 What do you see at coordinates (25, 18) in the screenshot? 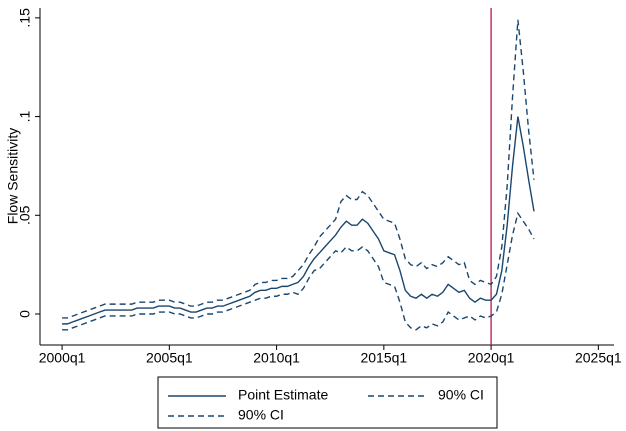
I see `y-tick-label: .15` at bounding box center [25, 18].